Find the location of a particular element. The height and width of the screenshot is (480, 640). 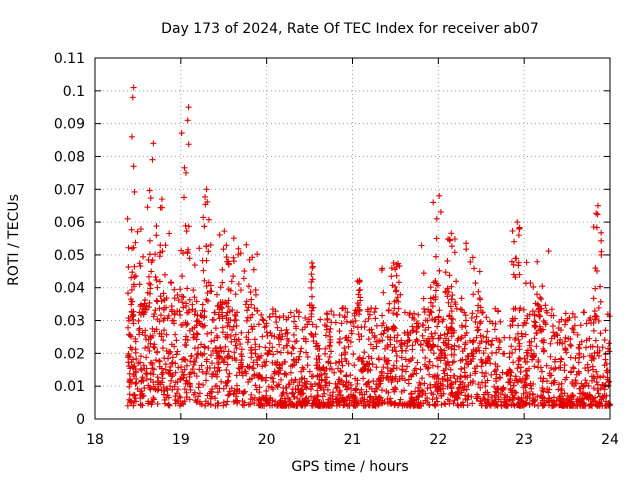

y-tick-label: 0.08 is located at coordinates (69, 157).